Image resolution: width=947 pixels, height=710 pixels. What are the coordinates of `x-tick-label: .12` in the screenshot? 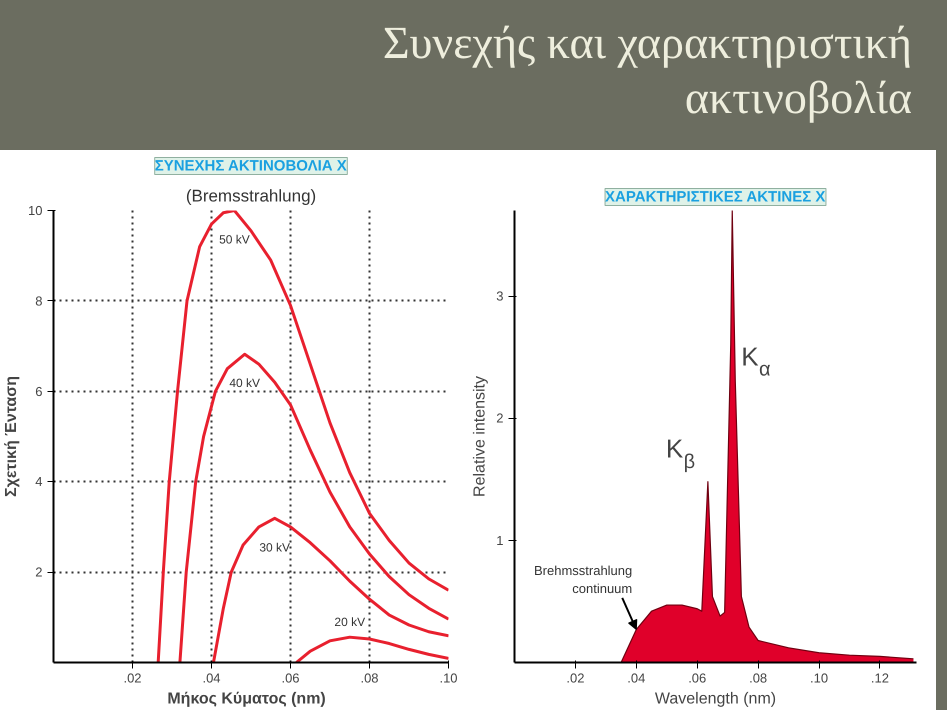 It's located at (879, 678).